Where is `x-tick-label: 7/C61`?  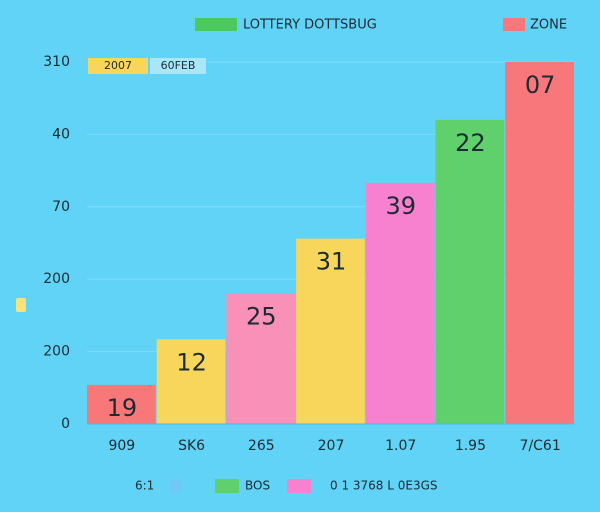
x-tick-label: 7/C61 is located at coordinates (540, 446).